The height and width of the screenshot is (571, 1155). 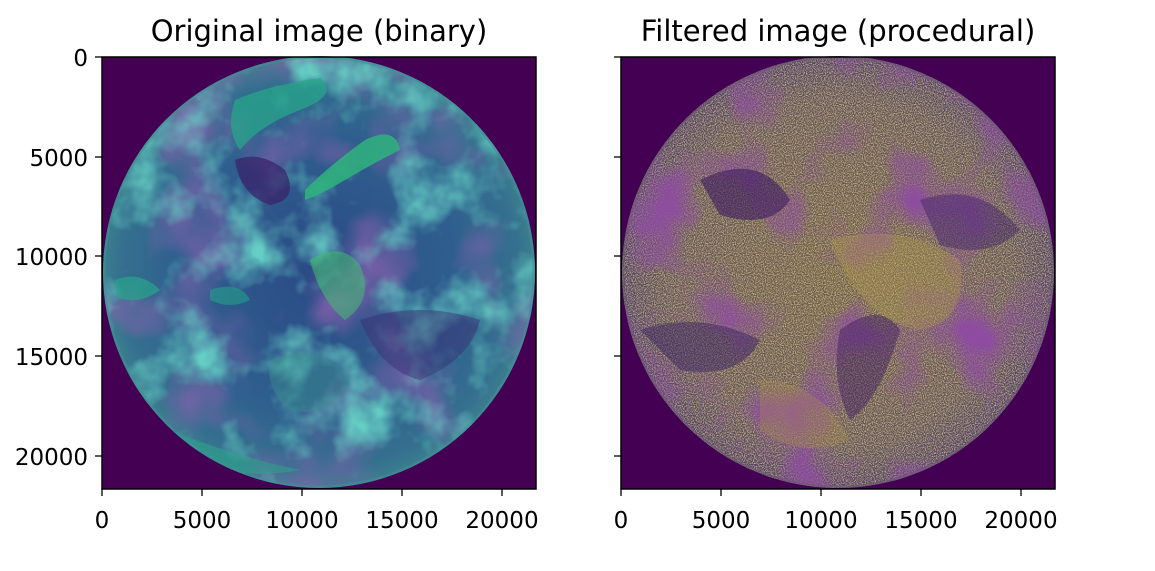 What do you see at coordinates (319, 31) in the screenshot?
I see `panel-title-original: Original image (binary)` at bounding box center [319, 31].